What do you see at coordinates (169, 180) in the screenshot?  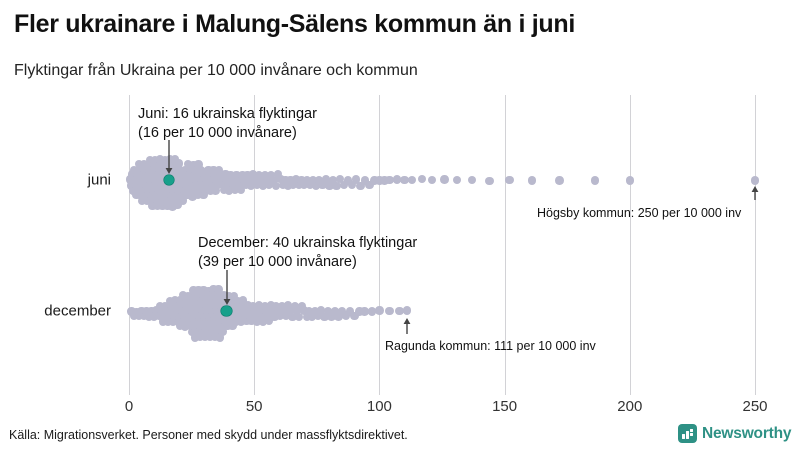 I see `highlighted-data-point-juni` at bounding box center [169, 180].